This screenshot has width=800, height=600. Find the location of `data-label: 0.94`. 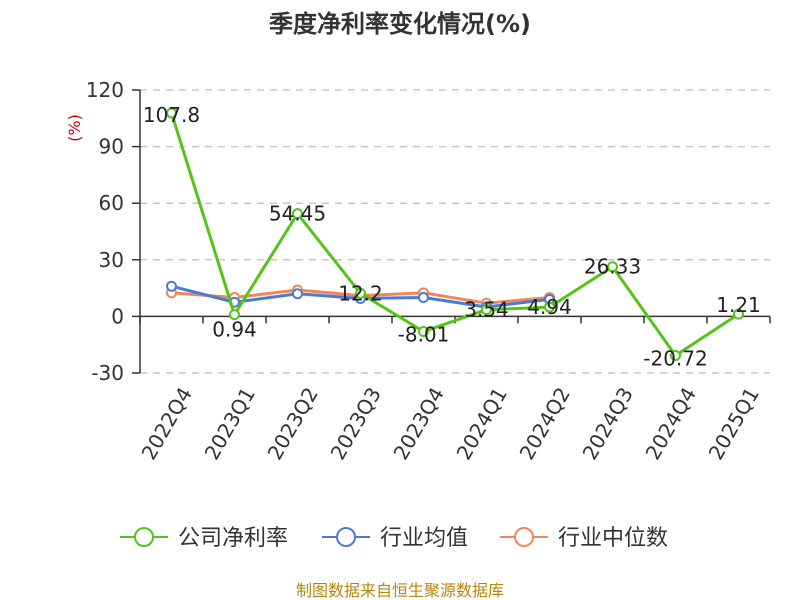

data-label: 0.94 is located at coordinates (234, 330).